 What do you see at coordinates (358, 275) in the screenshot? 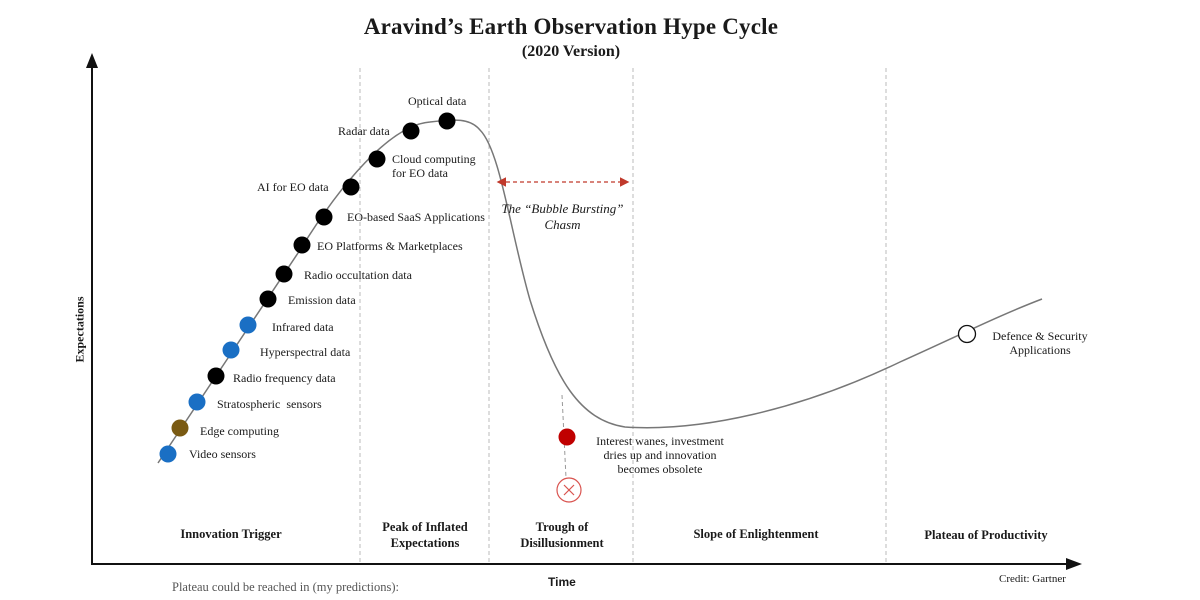
I see `label-radio-occultation: Radio occultation data` at bounding box center [358, 275].